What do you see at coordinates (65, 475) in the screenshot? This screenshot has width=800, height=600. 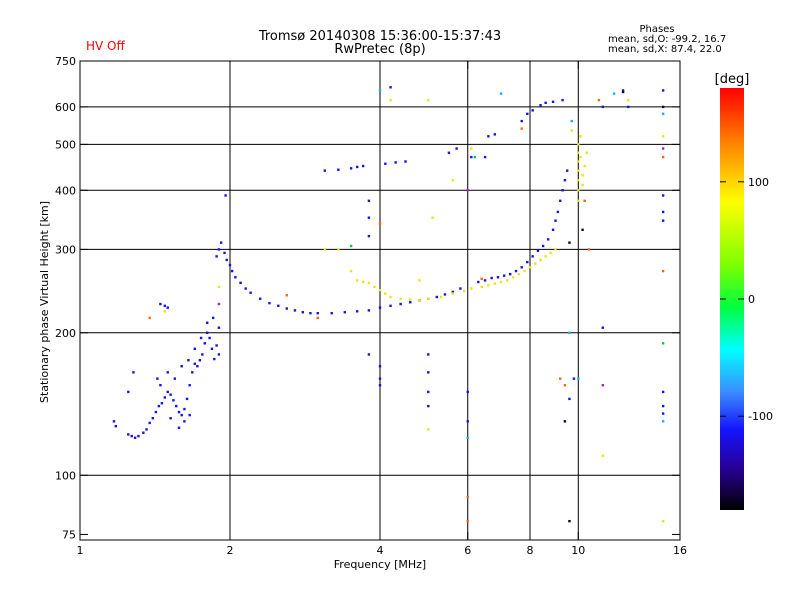 I see `y-tick-label: 100` at bounding box center [65, 475].